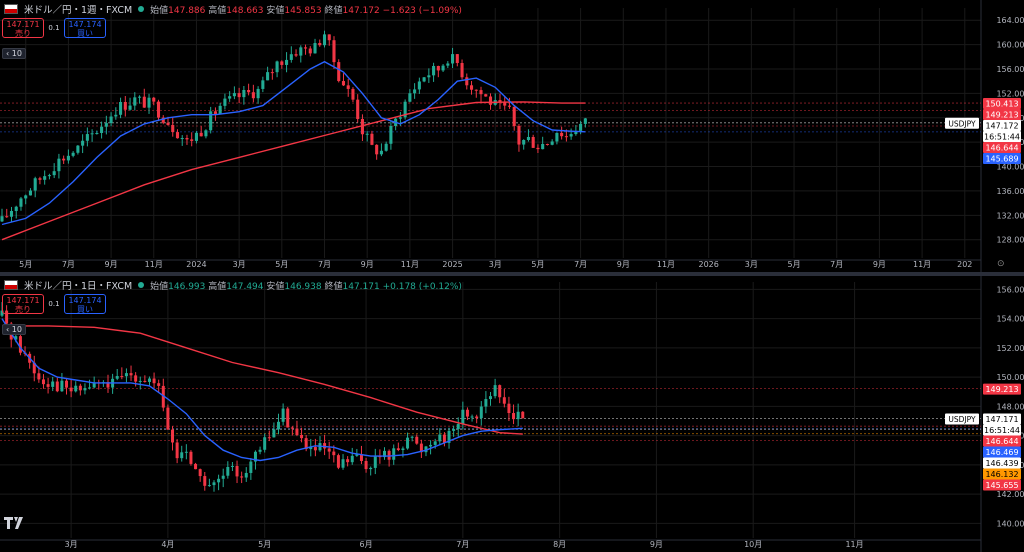 Image resolution: width=1024 pixels, height=552 pixels. I want to click on price-tag-label: 146.469, so click(1001, 452).